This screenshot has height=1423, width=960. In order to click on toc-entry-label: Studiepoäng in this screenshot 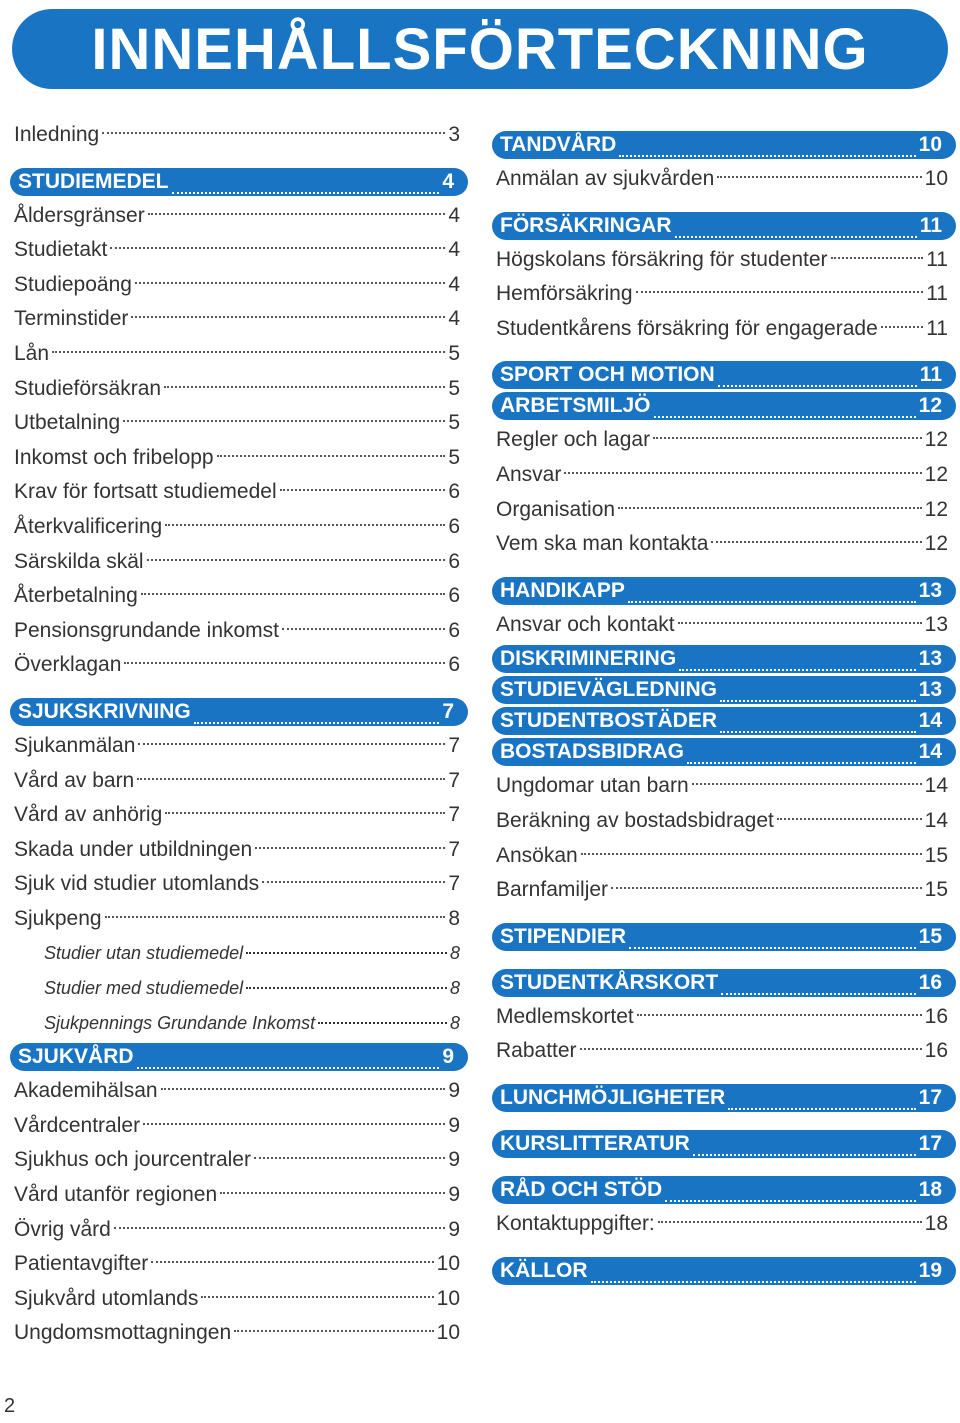, I will do `click(73, 284)`.